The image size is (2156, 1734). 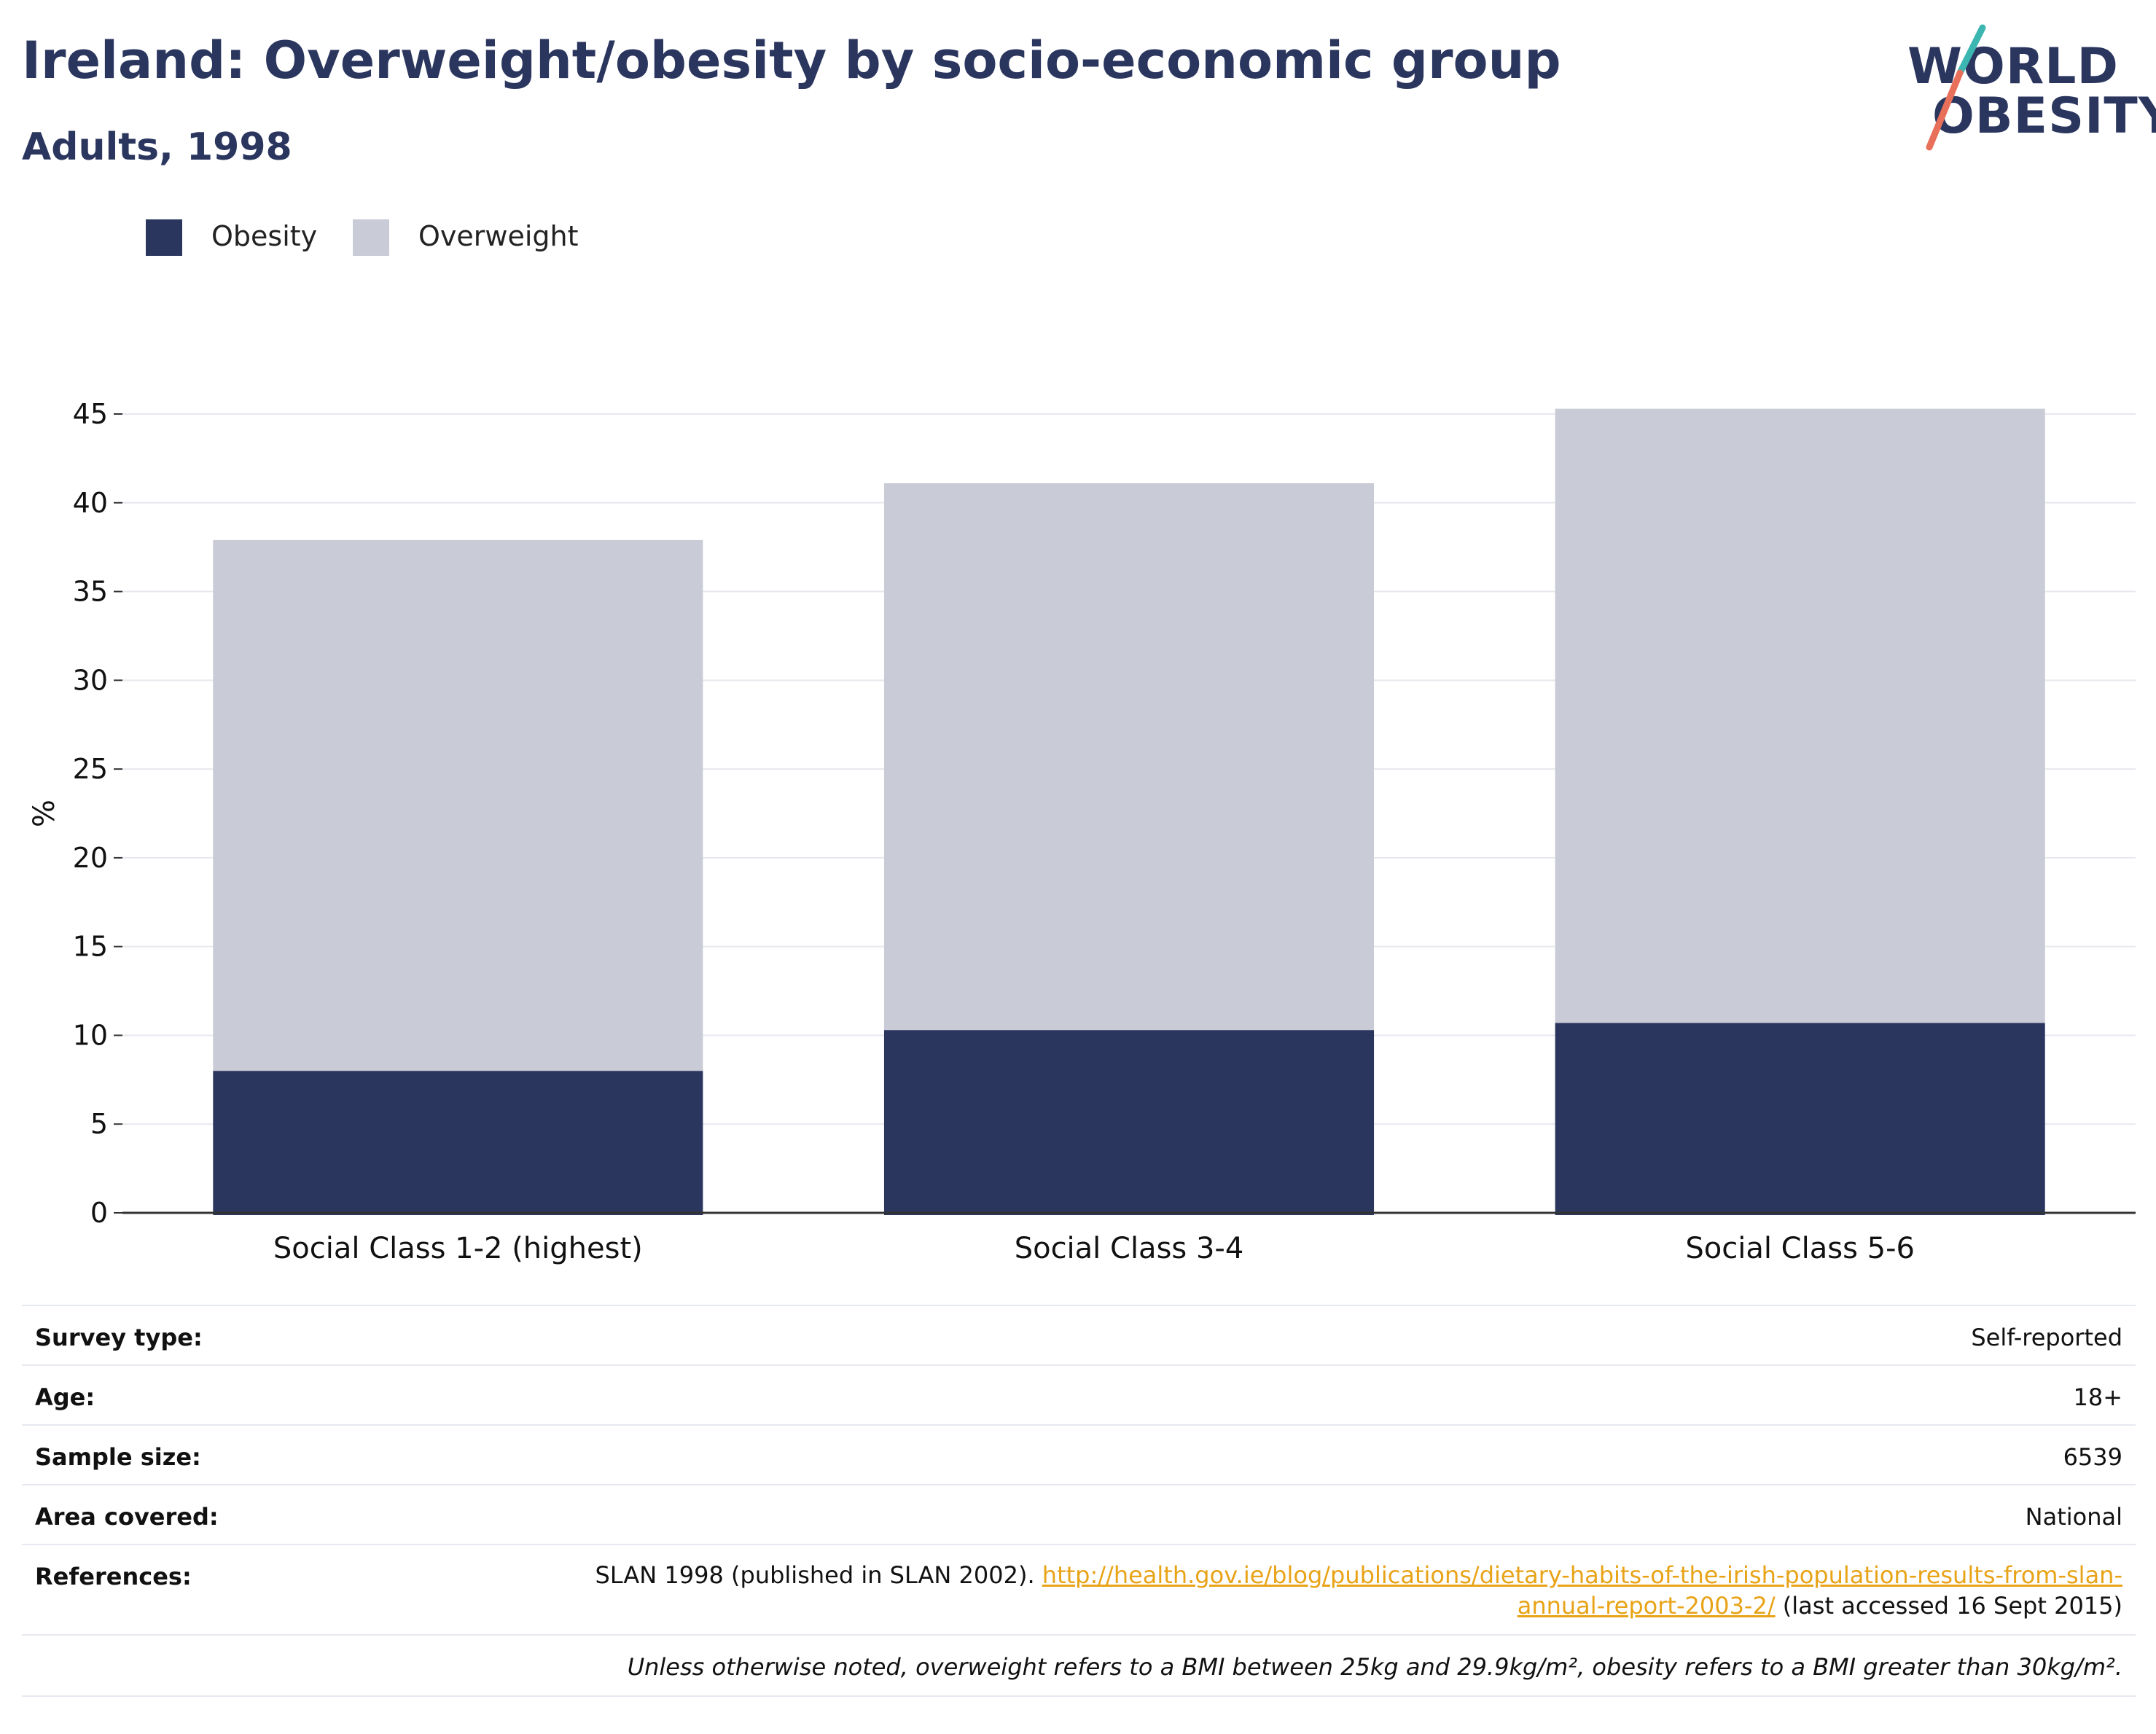 What do you see at coordinates (91, 858) in the screenshot?
I see `y-tick-label: 20` at bounding box center [91, 858].